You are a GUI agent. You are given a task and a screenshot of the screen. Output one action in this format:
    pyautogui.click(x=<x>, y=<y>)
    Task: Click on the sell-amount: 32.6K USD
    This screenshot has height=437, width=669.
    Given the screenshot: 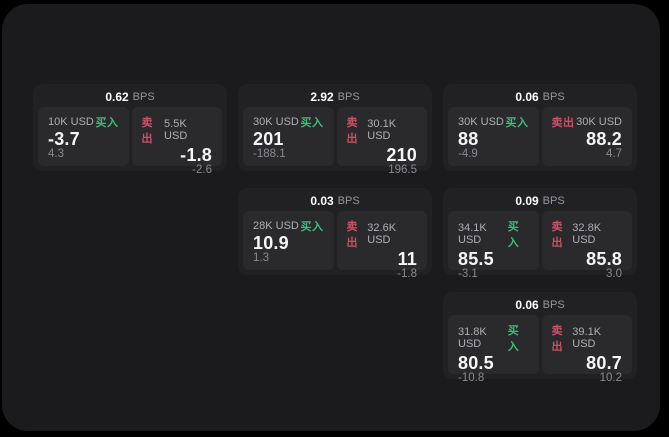 What is the action you would take?
    pyautogui.click(x=382, y=234)
    